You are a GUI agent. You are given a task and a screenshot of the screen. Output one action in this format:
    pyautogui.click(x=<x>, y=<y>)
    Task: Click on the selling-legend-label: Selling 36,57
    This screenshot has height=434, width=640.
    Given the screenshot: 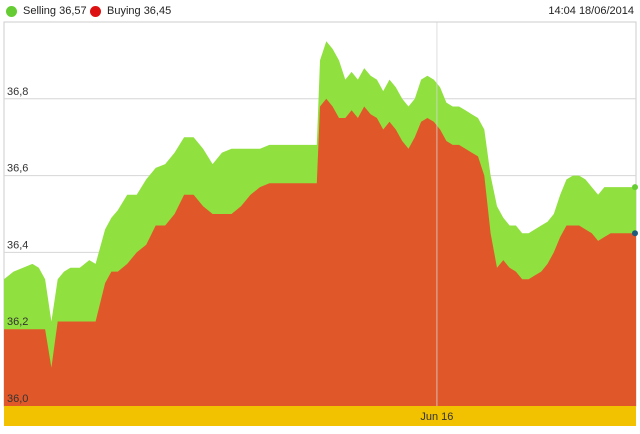 What is the action you would take?
    pyautogui.click(x=55, y=11)
    